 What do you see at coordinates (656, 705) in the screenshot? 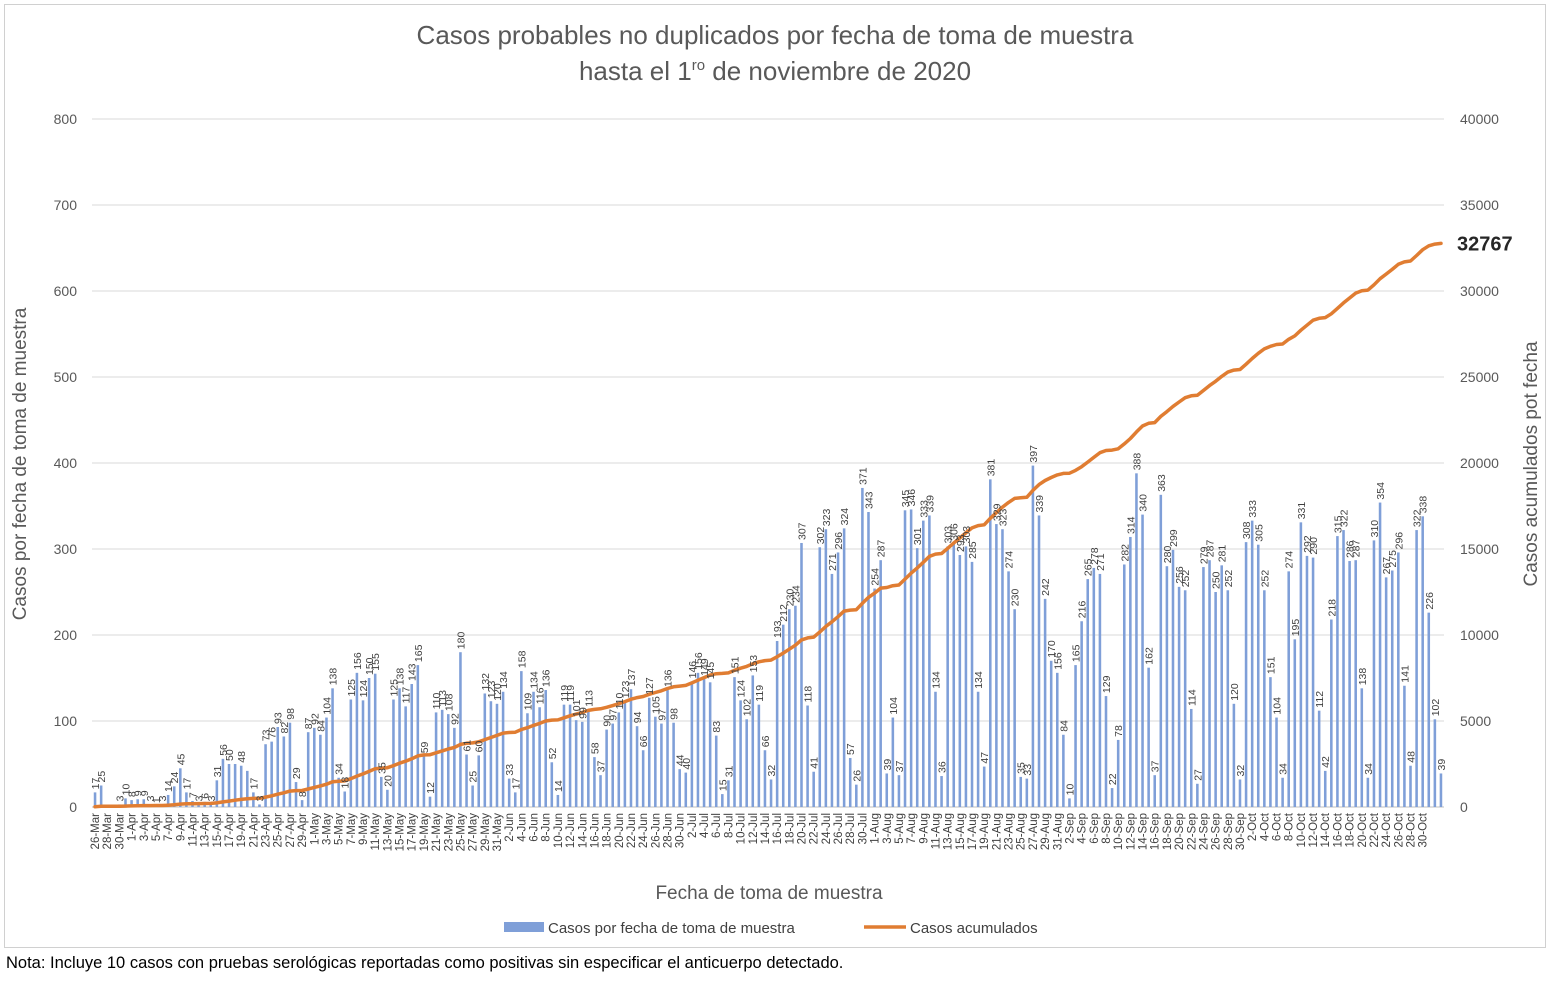
I see `data-label: 105` at bounding box center [656, 705].